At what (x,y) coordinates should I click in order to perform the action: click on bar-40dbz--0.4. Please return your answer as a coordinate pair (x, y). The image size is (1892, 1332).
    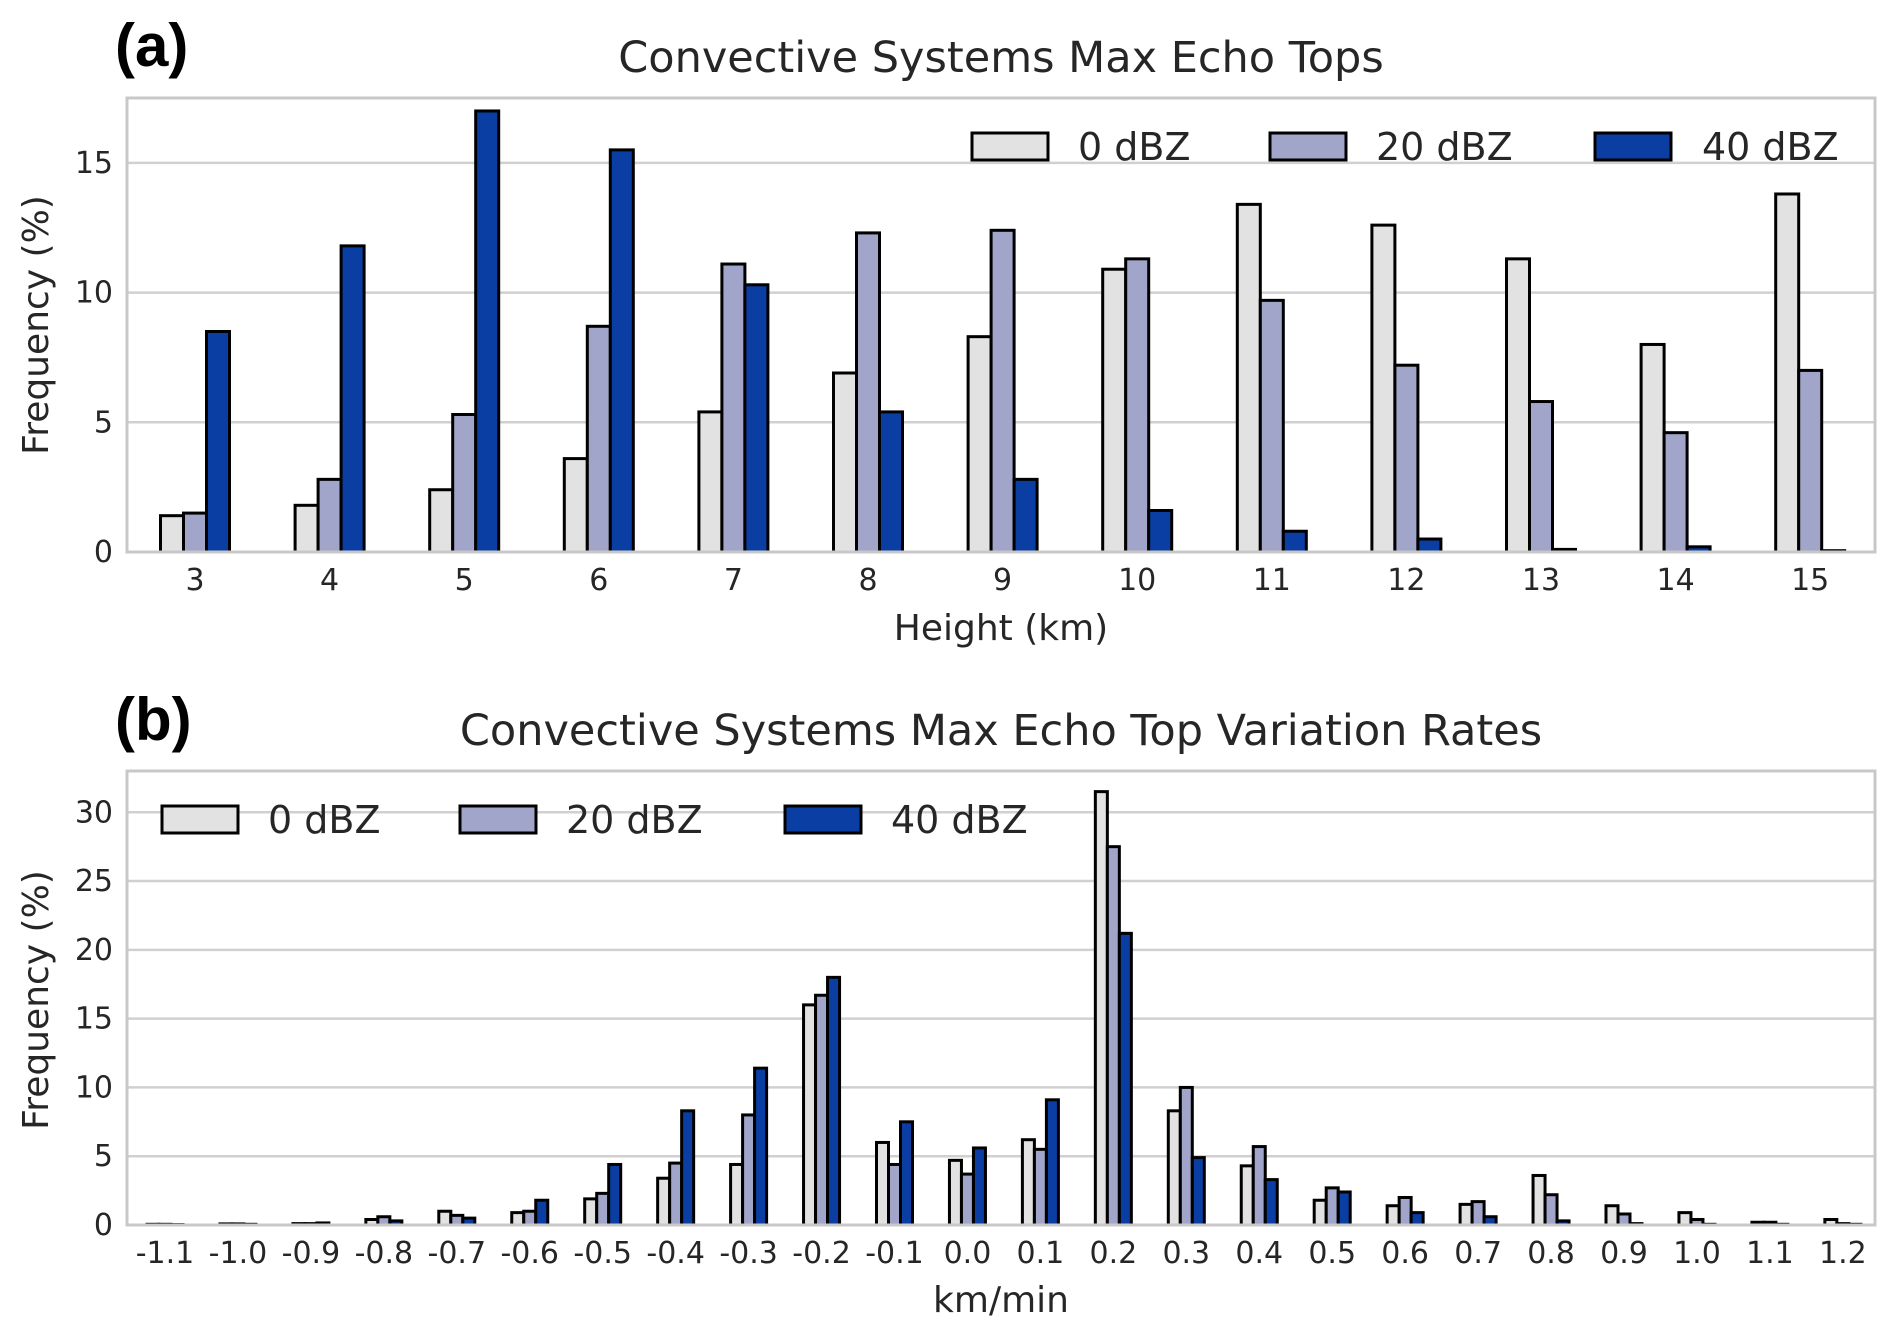
    Looking at the image, I should click on (688, 1168).